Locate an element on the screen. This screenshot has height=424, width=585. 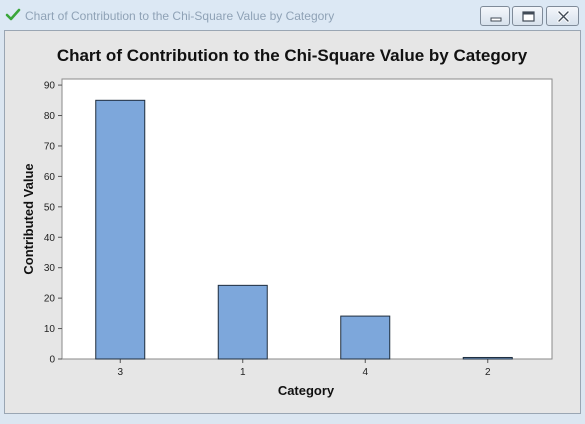
x-tick-label: 4 is located at coordinates (365, 372).